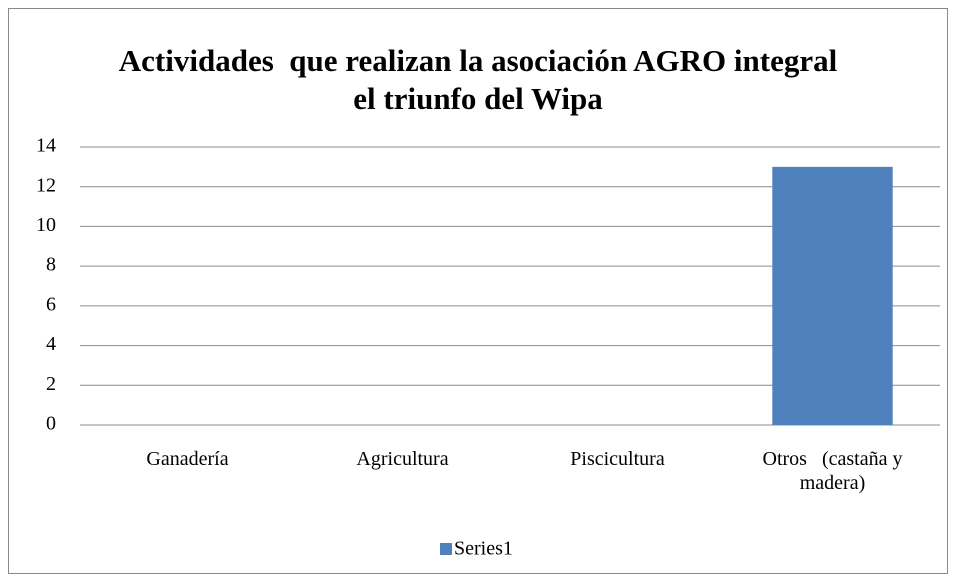 The width and height of the screenshot is (956, 582). What do you see at coordinates (51, 384) in the screenshot?
I see `y-tick-label: 2` at bounding box center [51, 384].